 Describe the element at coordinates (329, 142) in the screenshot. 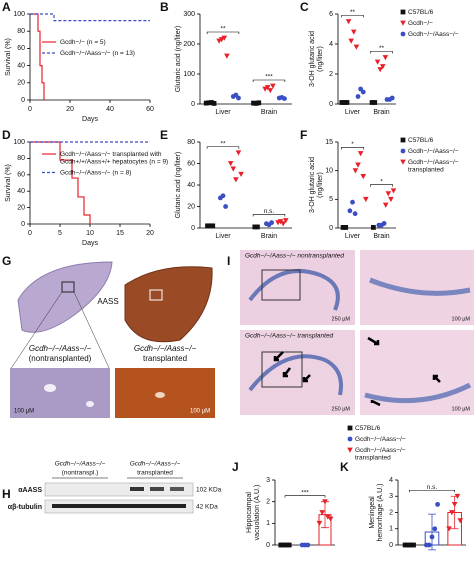

I see `y-tick-label: 15` at that location.